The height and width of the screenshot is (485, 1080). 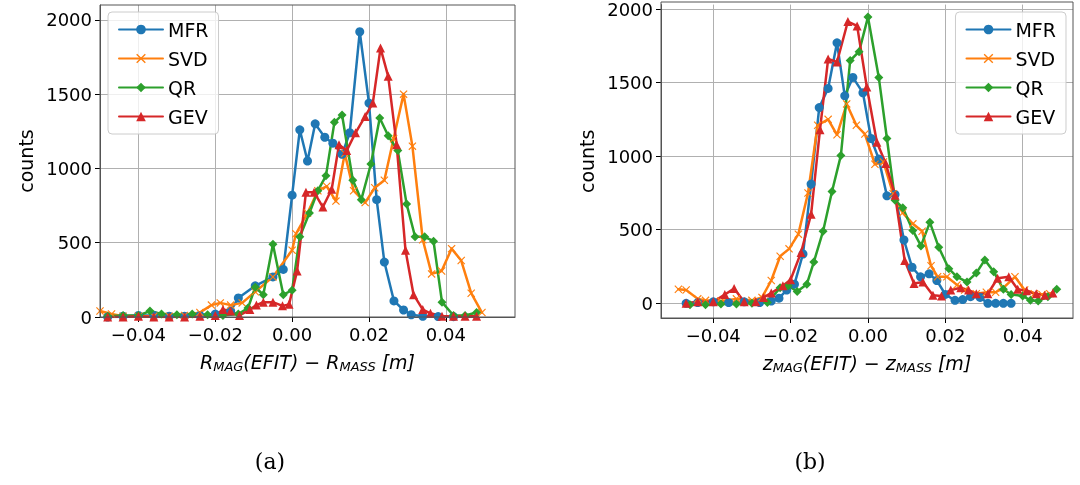 What do you see at coordinates (270, 461) in the screenshot?
I see `text: (a)` at bounding box center [270, 461].